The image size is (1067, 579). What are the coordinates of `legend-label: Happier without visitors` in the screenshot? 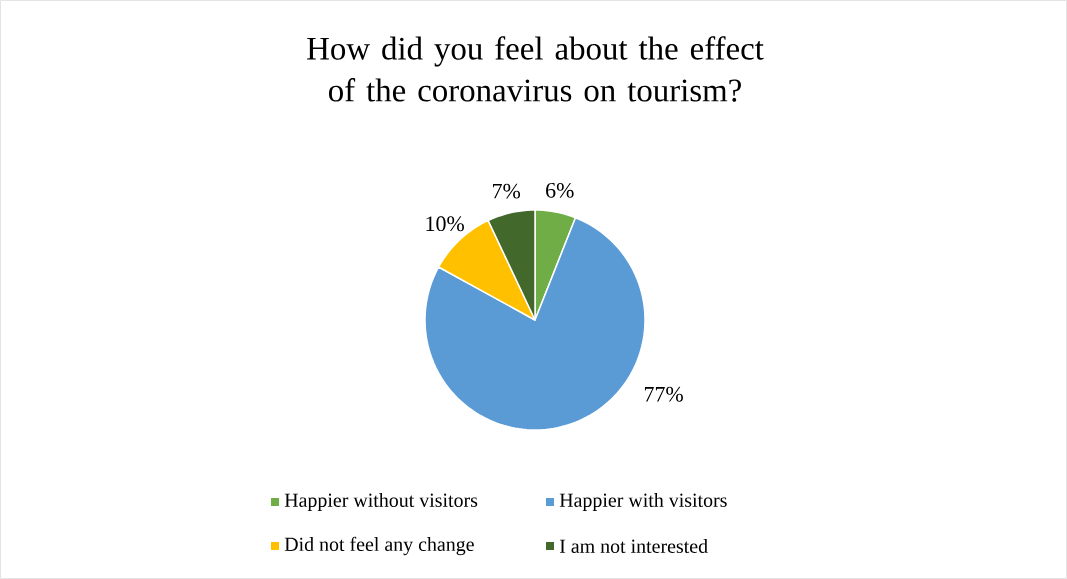 It's located at (381, 502).